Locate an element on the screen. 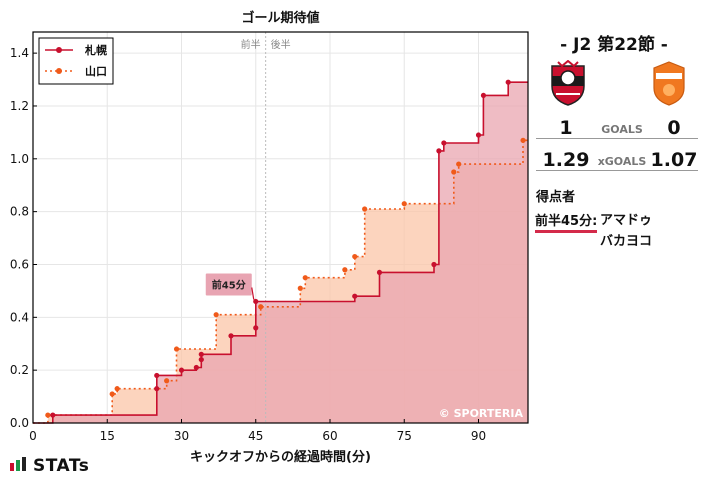  sapporo-crest is located at coordinates (568, 83).